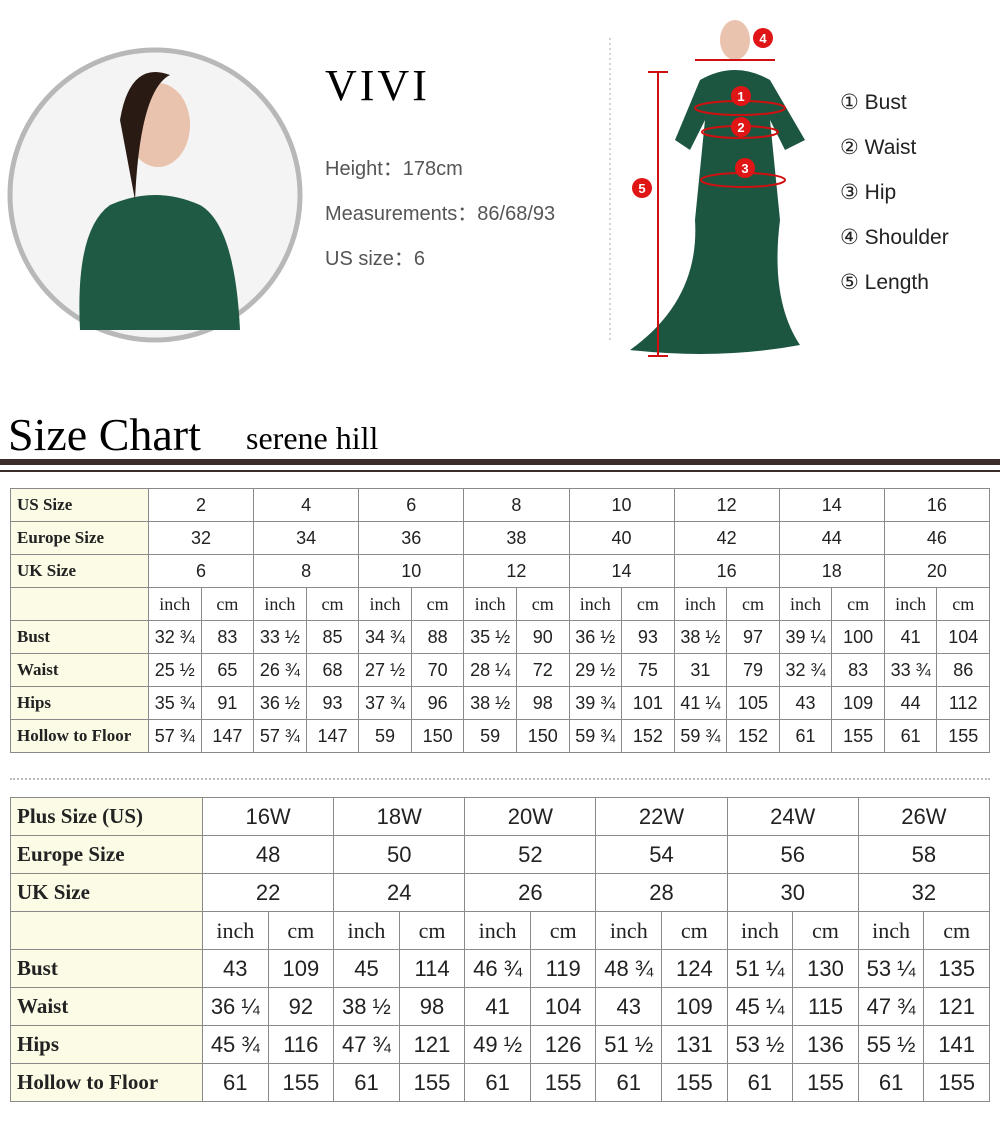  What do you see at coordinates (530, 816) in the screenshot?
I see `size-cell: 20W` at bounding box center [530, 816].